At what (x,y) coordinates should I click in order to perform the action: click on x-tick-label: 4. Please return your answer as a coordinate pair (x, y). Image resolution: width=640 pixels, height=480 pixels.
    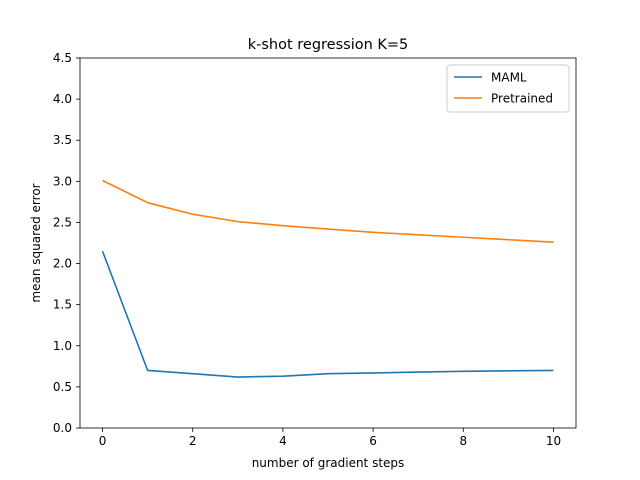
    Looking at the image, I should click on (283, 441).